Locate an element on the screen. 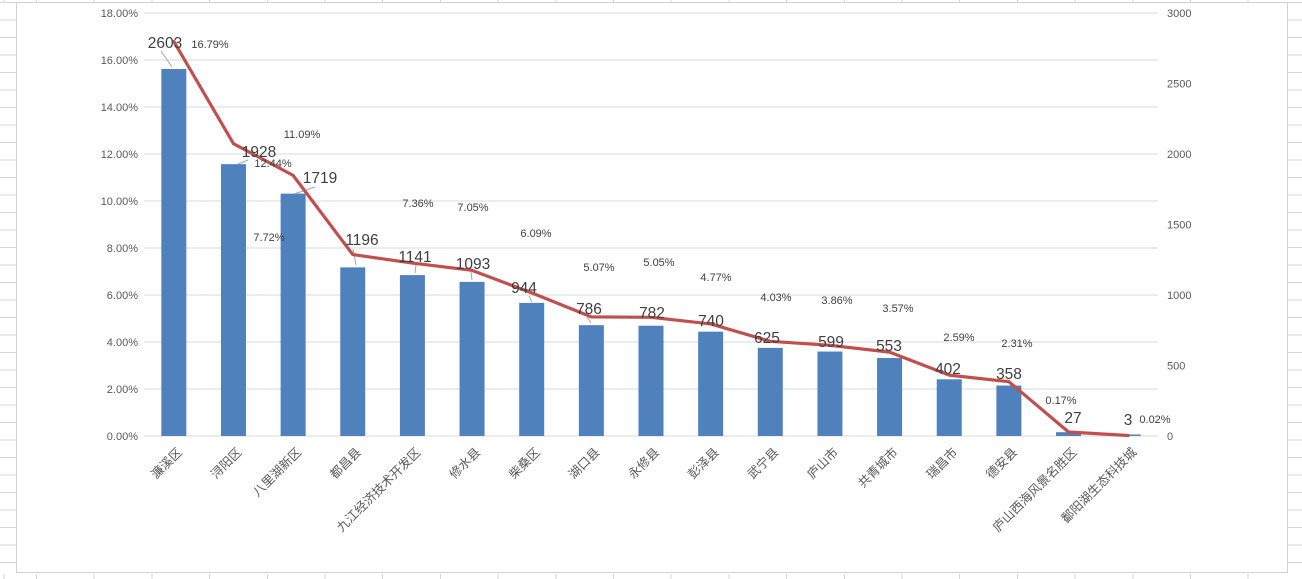 This screenshot has height=579, width=1302. bar-武宁县 is located at coordinates (770, 391).